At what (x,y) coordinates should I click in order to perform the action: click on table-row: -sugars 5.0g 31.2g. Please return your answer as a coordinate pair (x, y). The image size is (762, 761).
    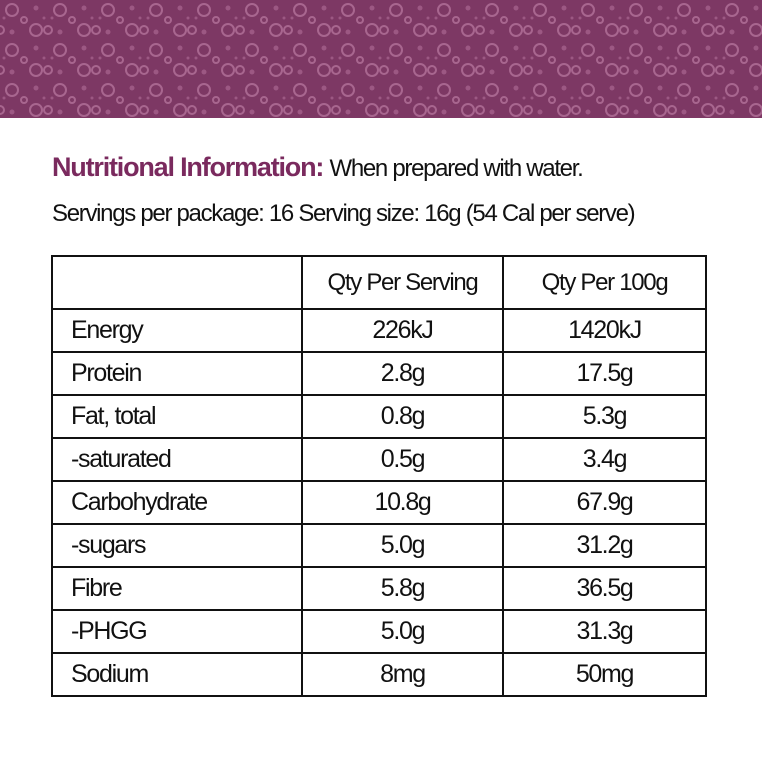
    Looking at the image, I should click on (379, 545).